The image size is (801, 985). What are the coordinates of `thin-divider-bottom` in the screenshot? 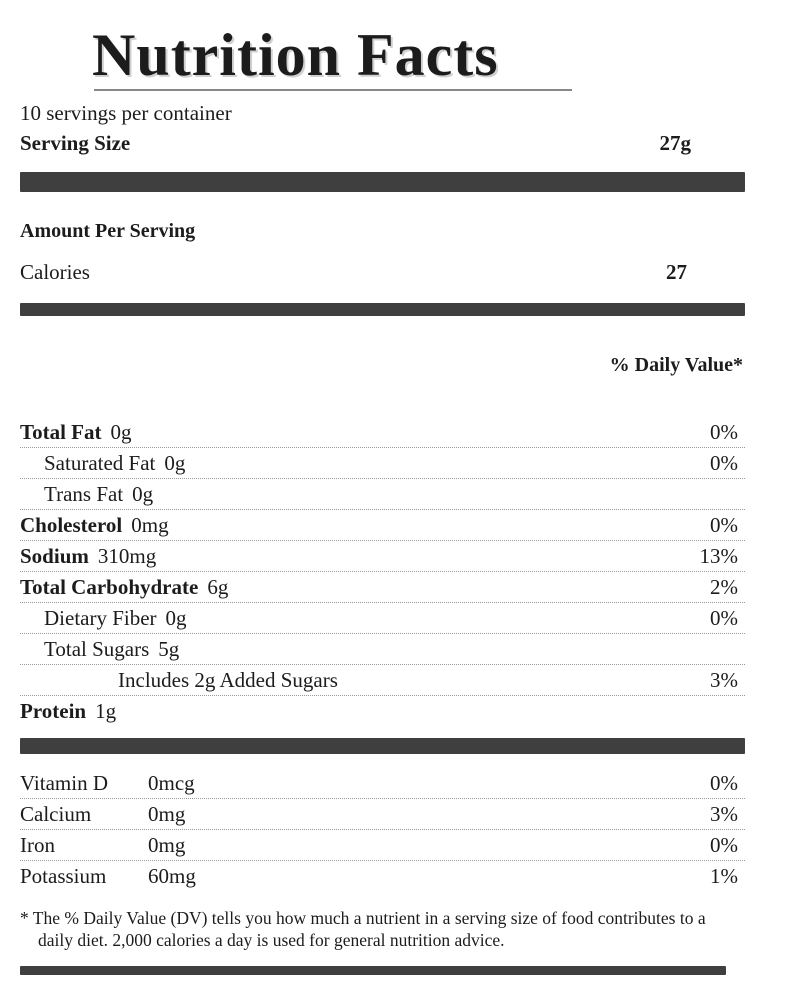 It's located at (373, 970).